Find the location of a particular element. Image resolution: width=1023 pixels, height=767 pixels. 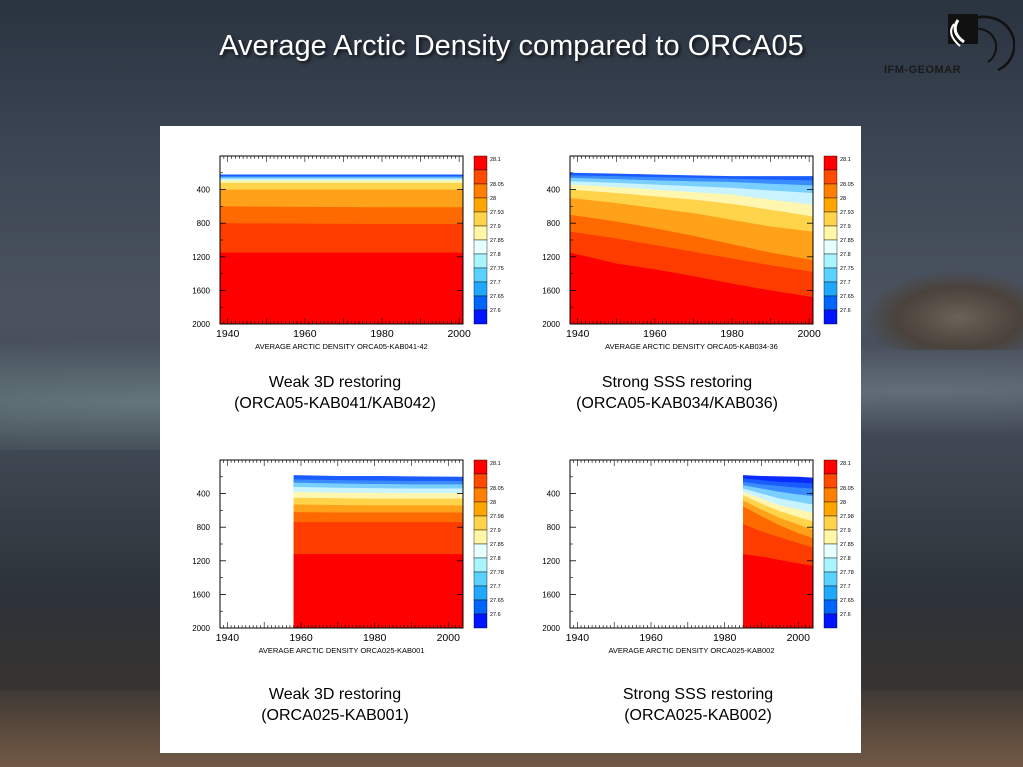

caption-weak-3d-orca025: Weak 3D restoring (ORCA025-KAB001) is located at coordinates (335, 705).